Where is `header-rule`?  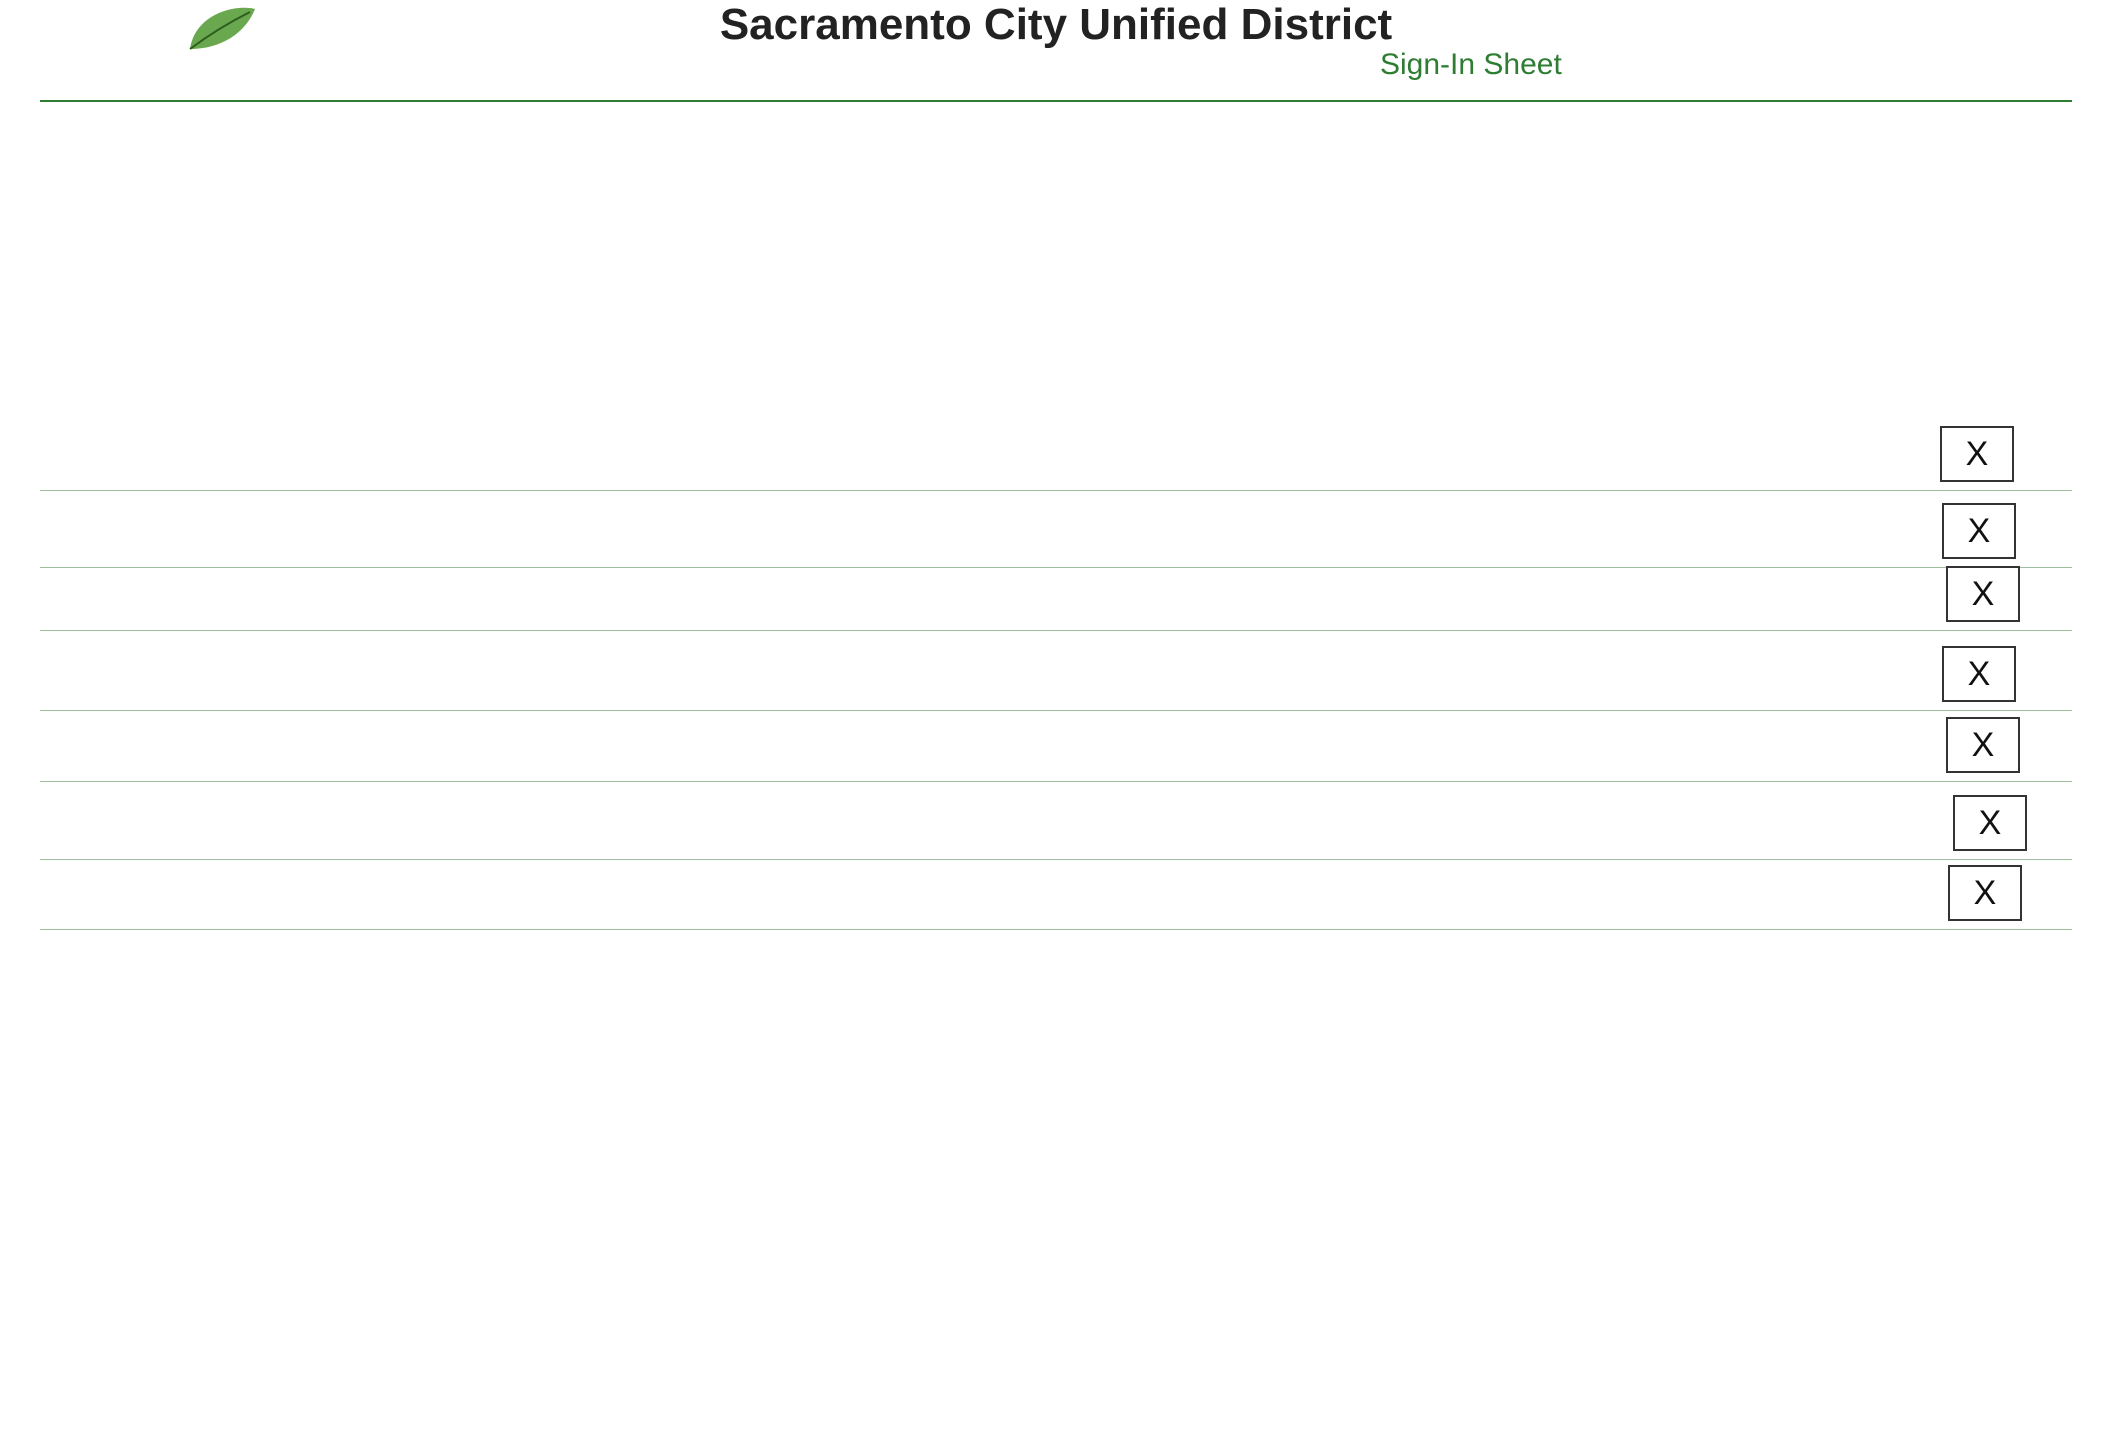
header-rule is located at coordinates (1056, 101).